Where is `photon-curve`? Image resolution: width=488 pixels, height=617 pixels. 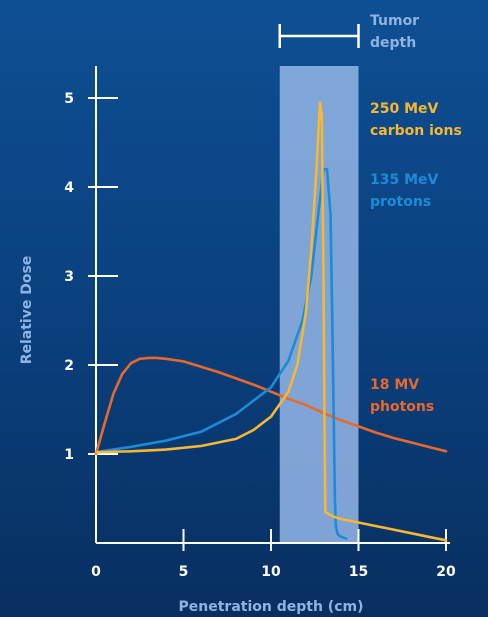 photon-curve is located at coordinates (271, 406).